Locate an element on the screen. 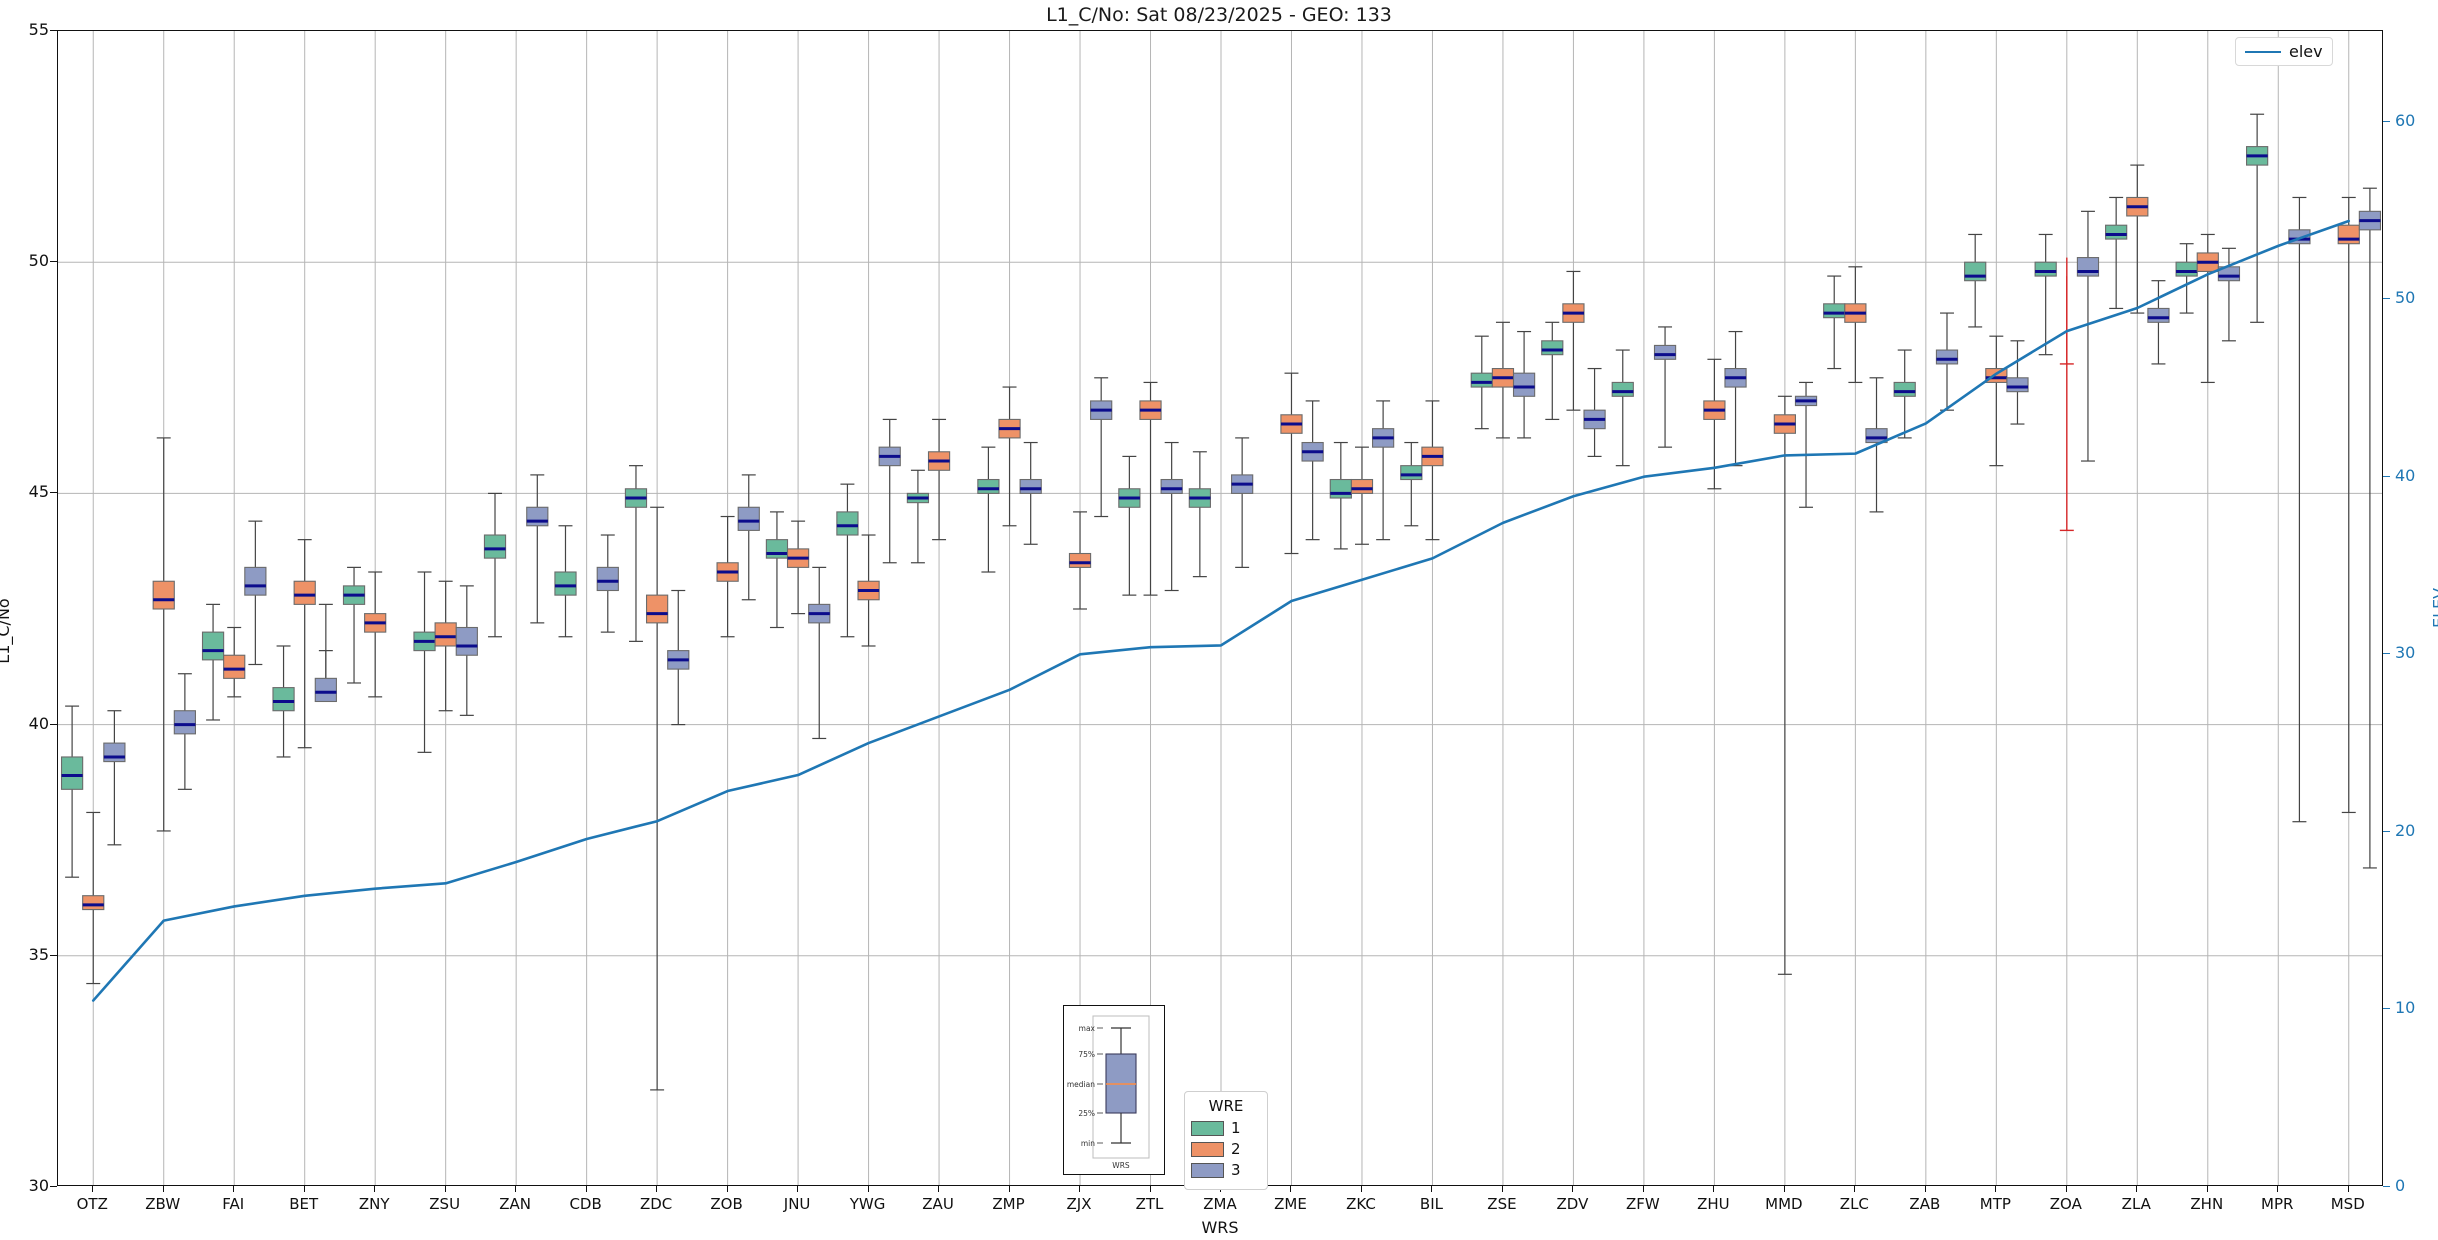 The image size is (2438, 1240). x-axis-tick-ztl: ZTL is located at coordinates (1149, 1204).